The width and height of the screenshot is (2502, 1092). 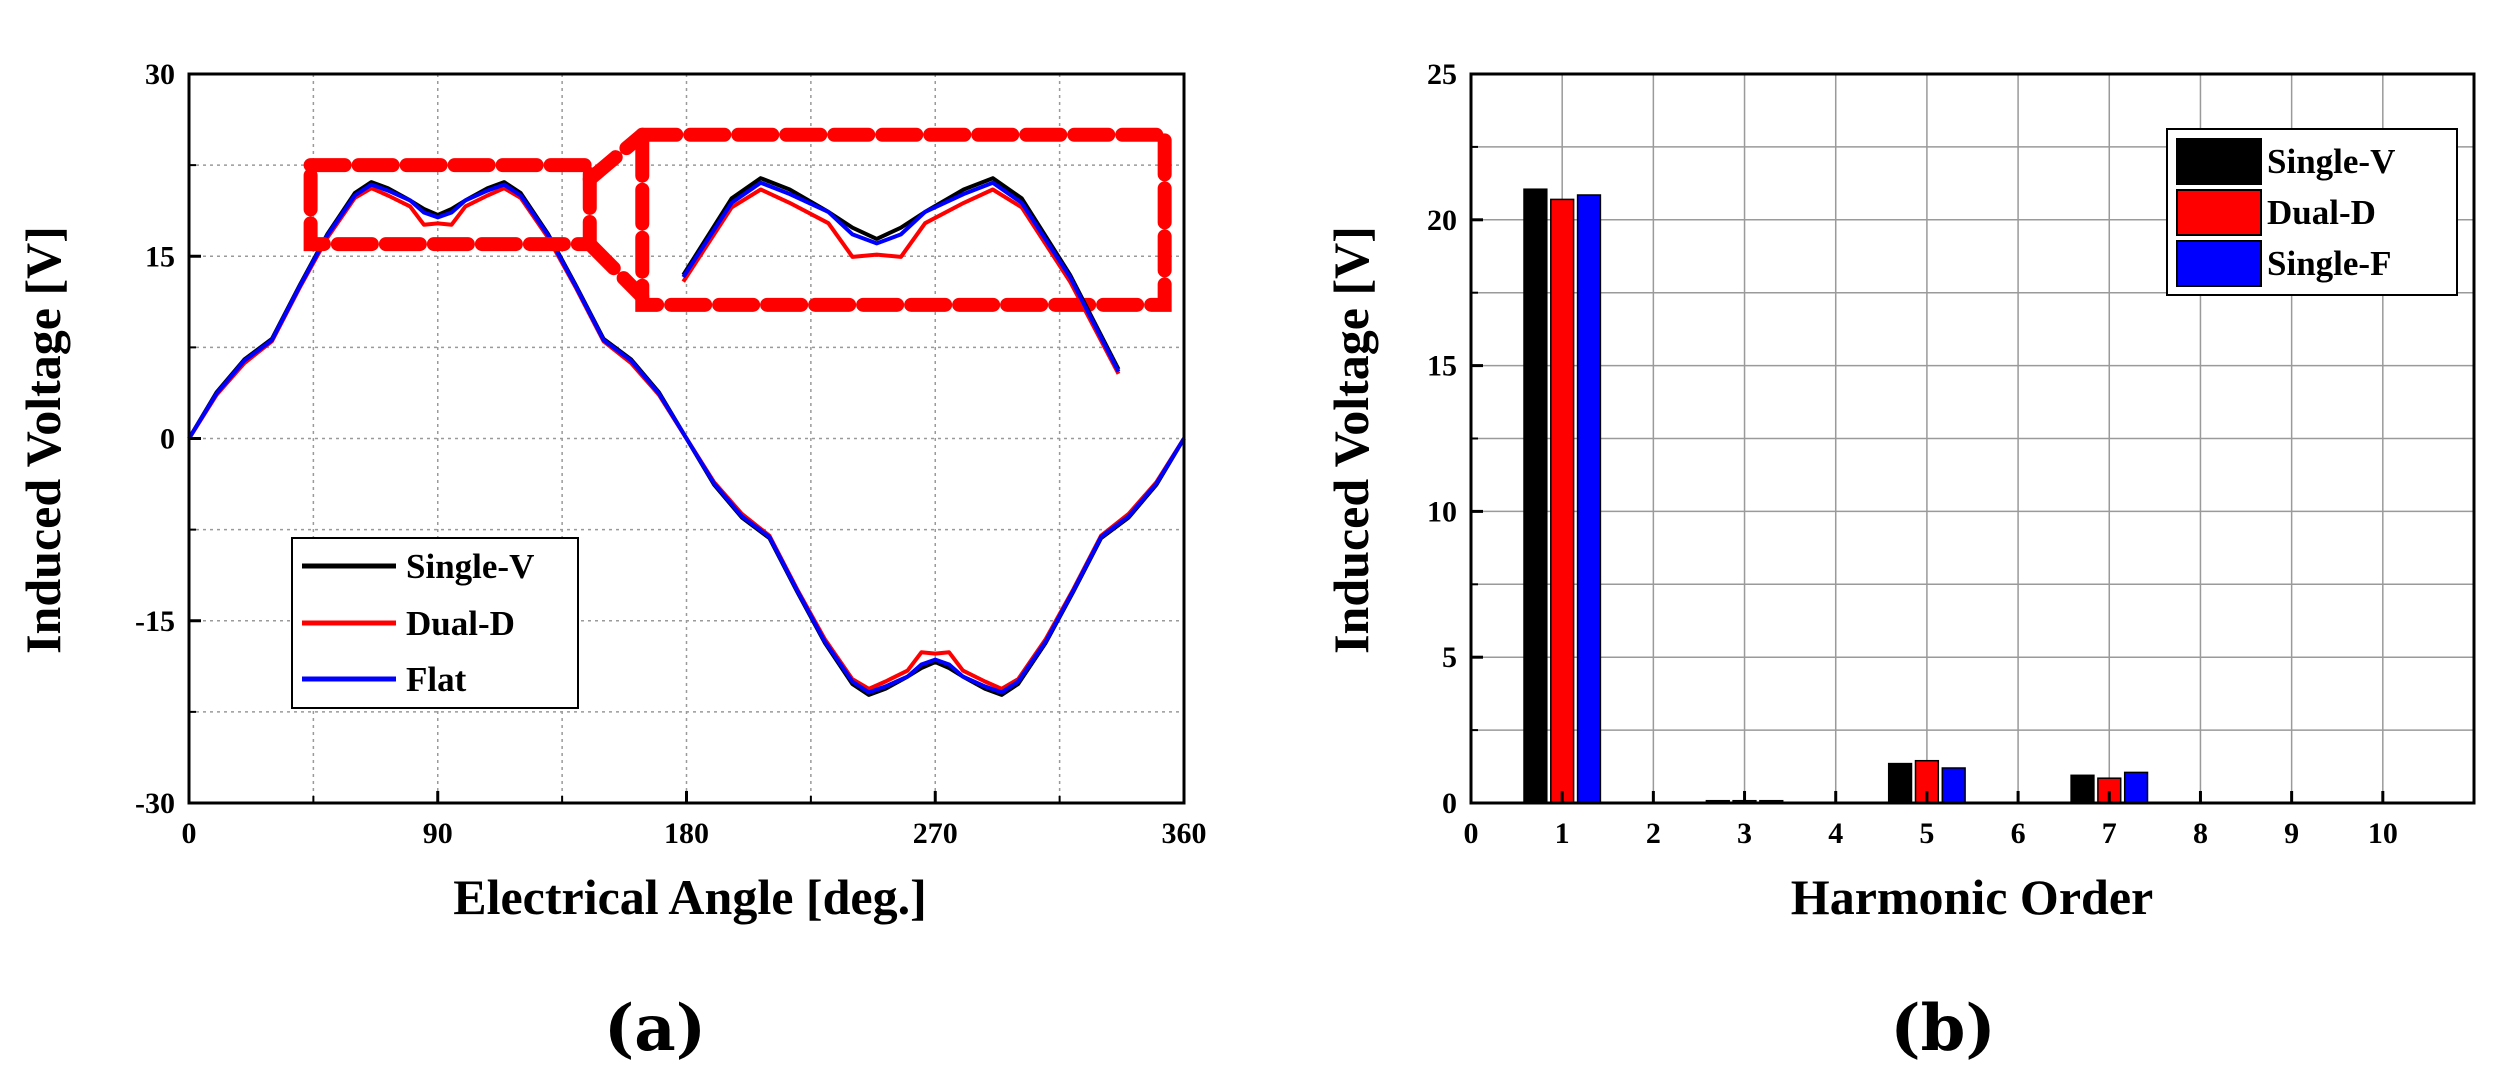 I want to click on y-tick-label: -15, so click(x=155, y=621).